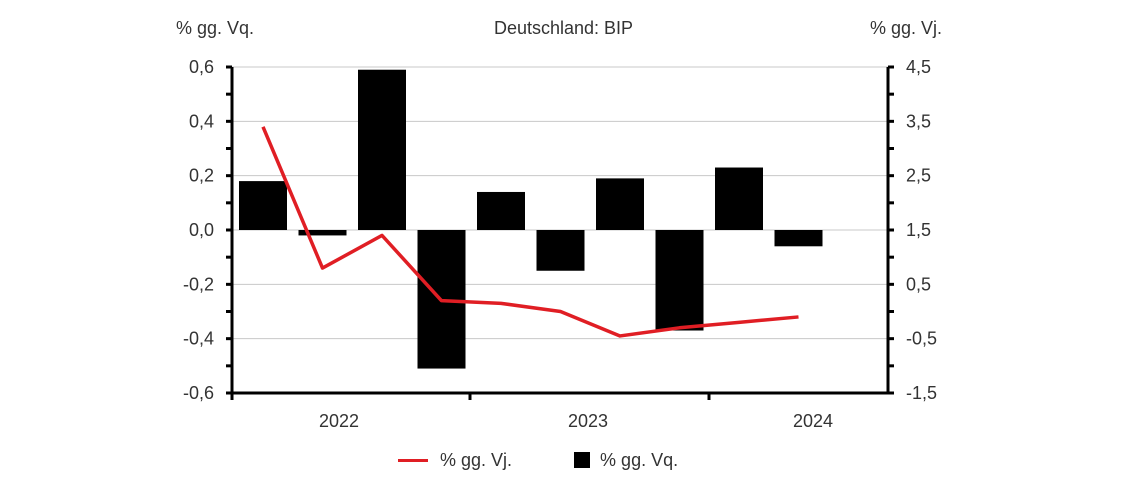 The height and width of the screenshot is (499, 1127). Describe the element at coordinates (201, 67) in the screenshot. I see `left-tick-label: 0,6` at that location.